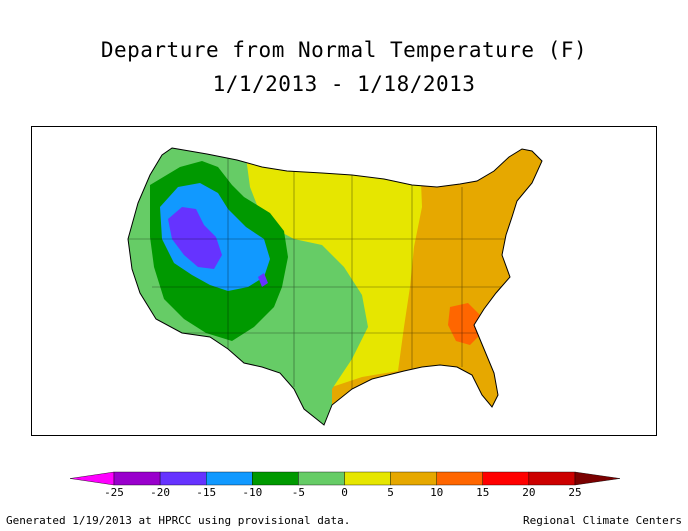  What do you see at coordinates (206, 492) in the screenshot?
I see `legend-tick-label: -15` at bounding box center [206, 492].